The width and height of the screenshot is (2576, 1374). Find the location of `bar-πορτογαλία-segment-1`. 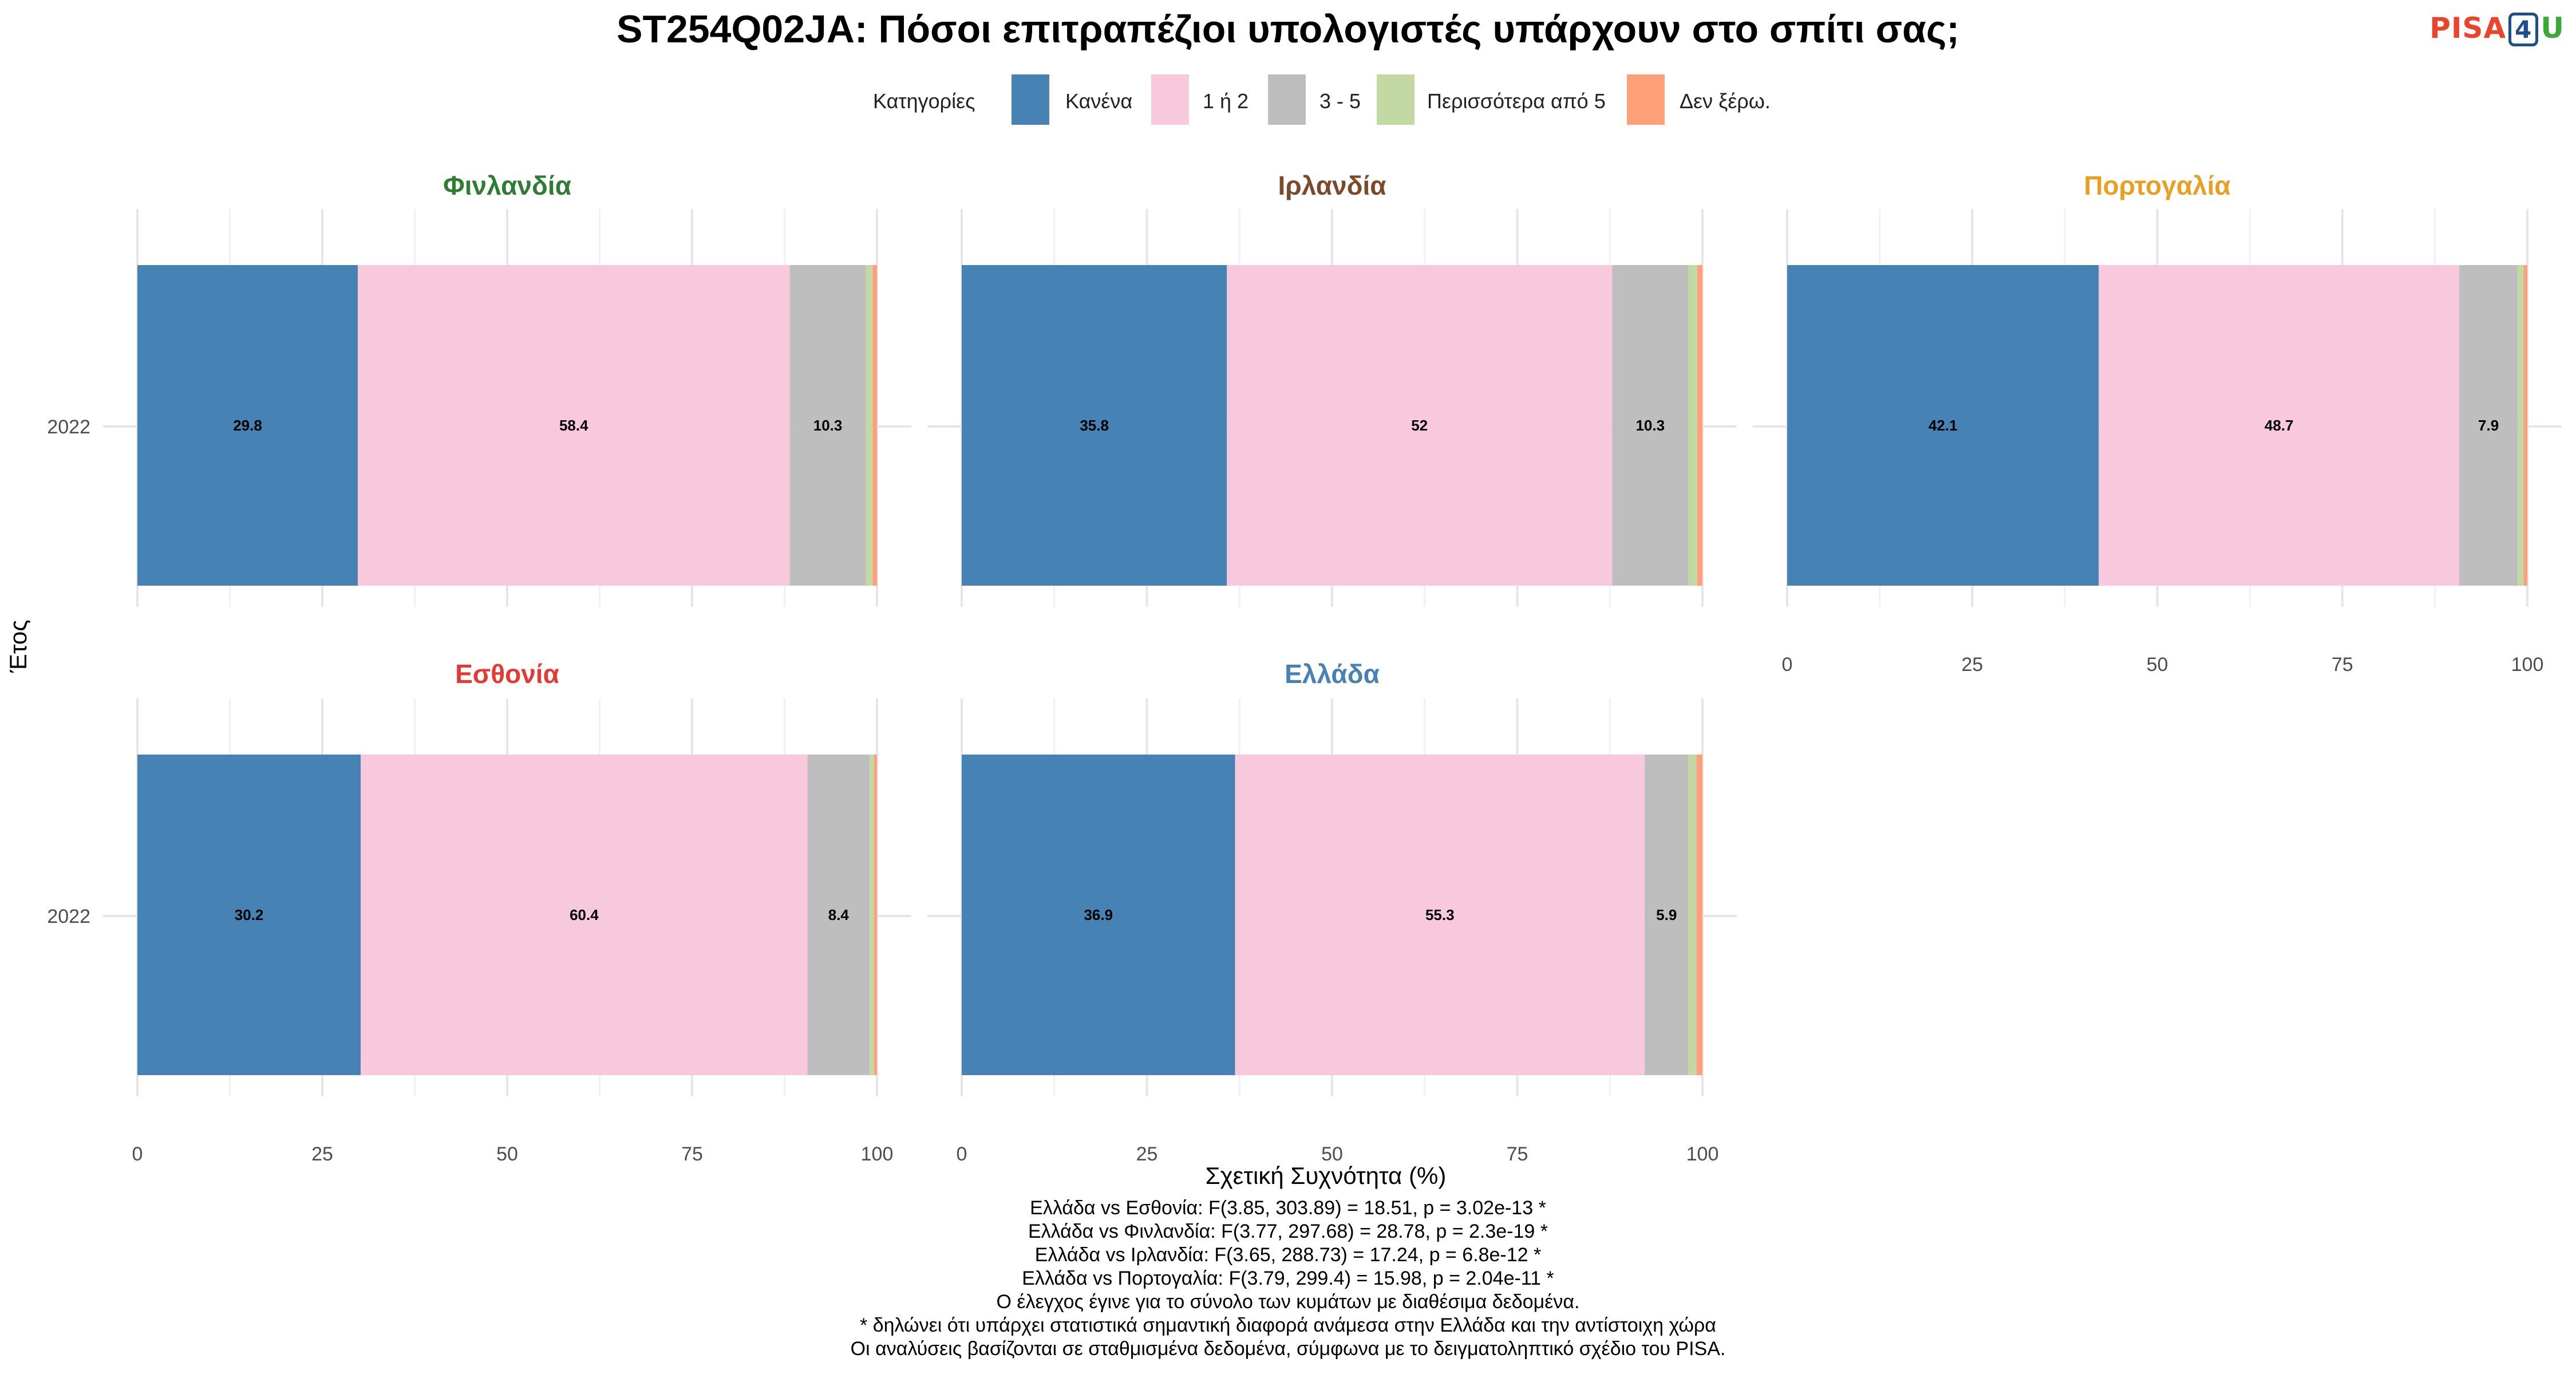

bar-πορτογαλία-segment-1 is located at coordinates (2279, 426).